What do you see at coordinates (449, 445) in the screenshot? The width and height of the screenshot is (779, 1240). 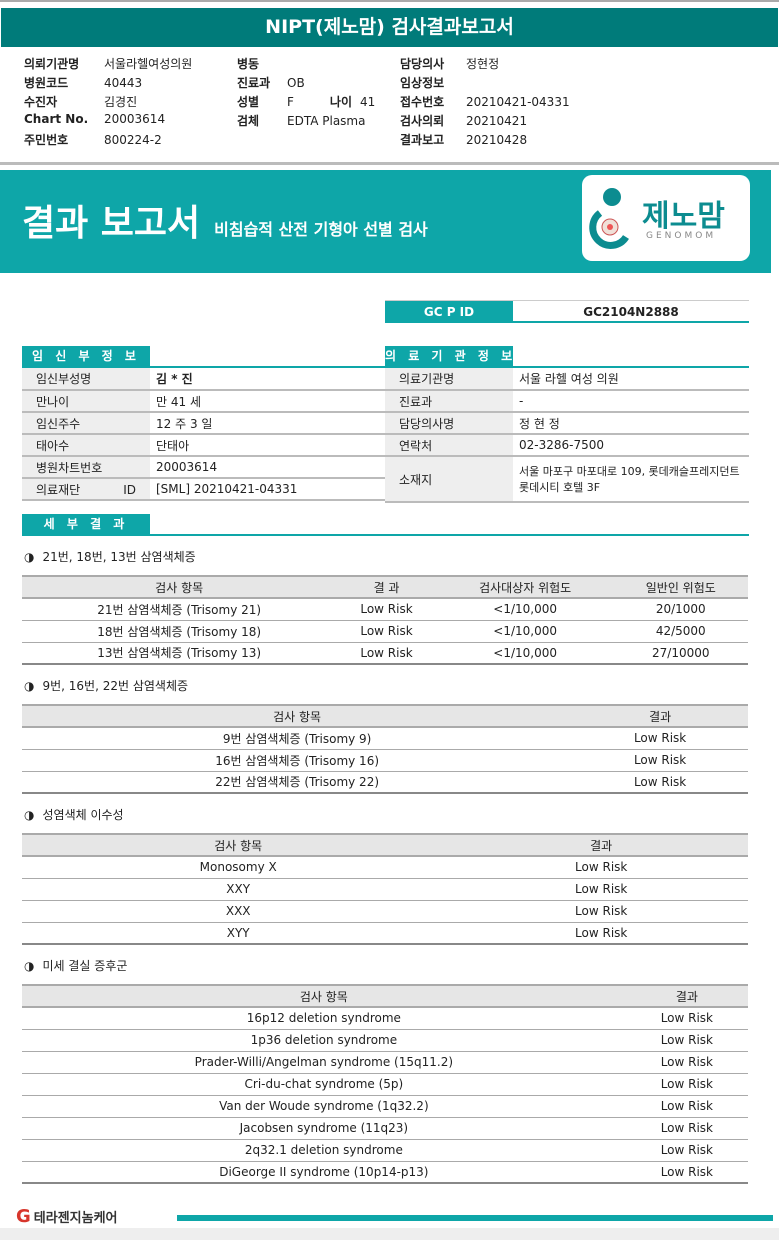 I see `field-label: 연락처` at bounding box center [449, 445].